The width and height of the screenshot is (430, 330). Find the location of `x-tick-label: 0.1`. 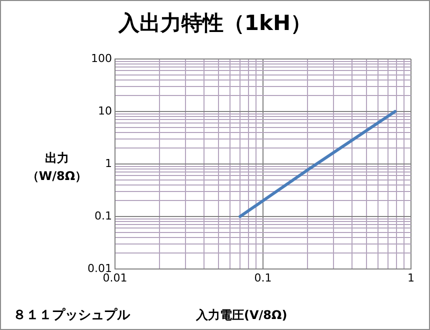

x-tick-label: 0.1 is located at coordinates (263, 277).